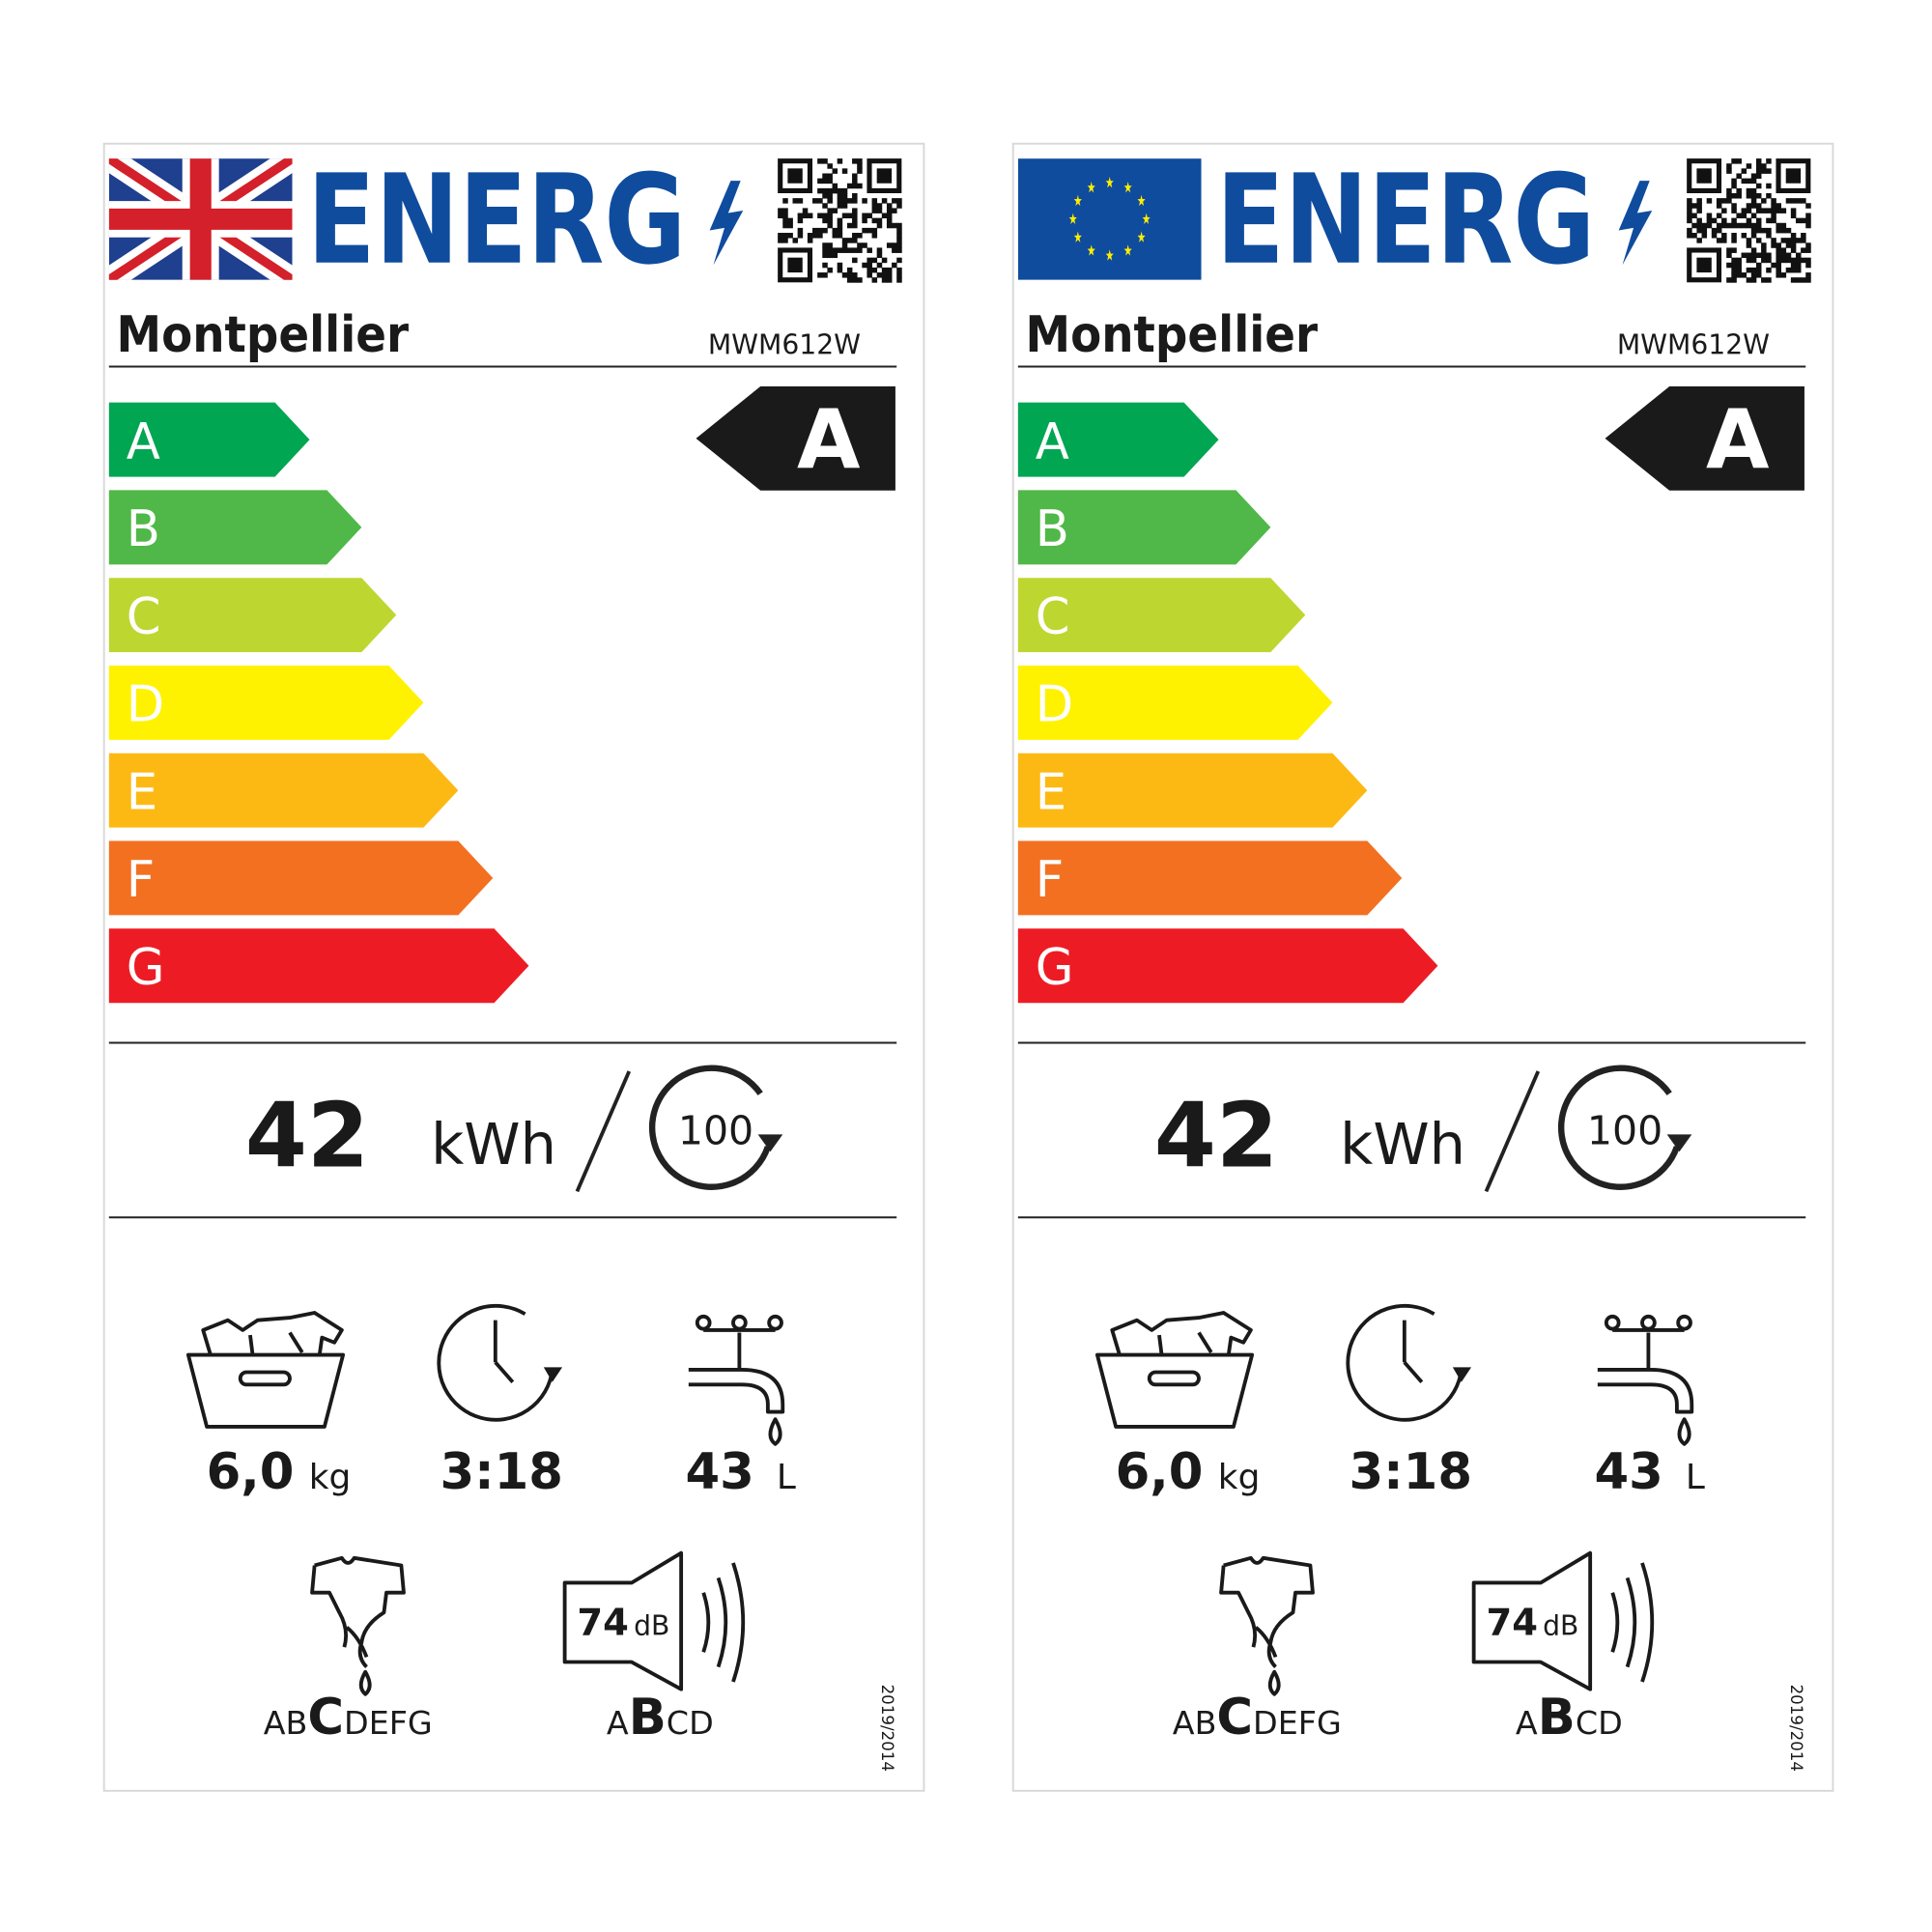 This screenshot has height=1932, width=1932. I want to click on tap-knob, so click(775, 1322).